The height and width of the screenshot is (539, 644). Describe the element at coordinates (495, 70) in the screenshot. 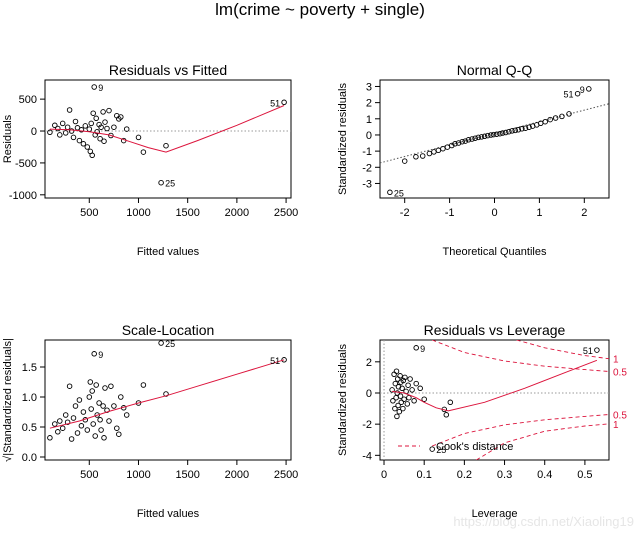

I see `panel-title: Normal Q-Q` at that location.